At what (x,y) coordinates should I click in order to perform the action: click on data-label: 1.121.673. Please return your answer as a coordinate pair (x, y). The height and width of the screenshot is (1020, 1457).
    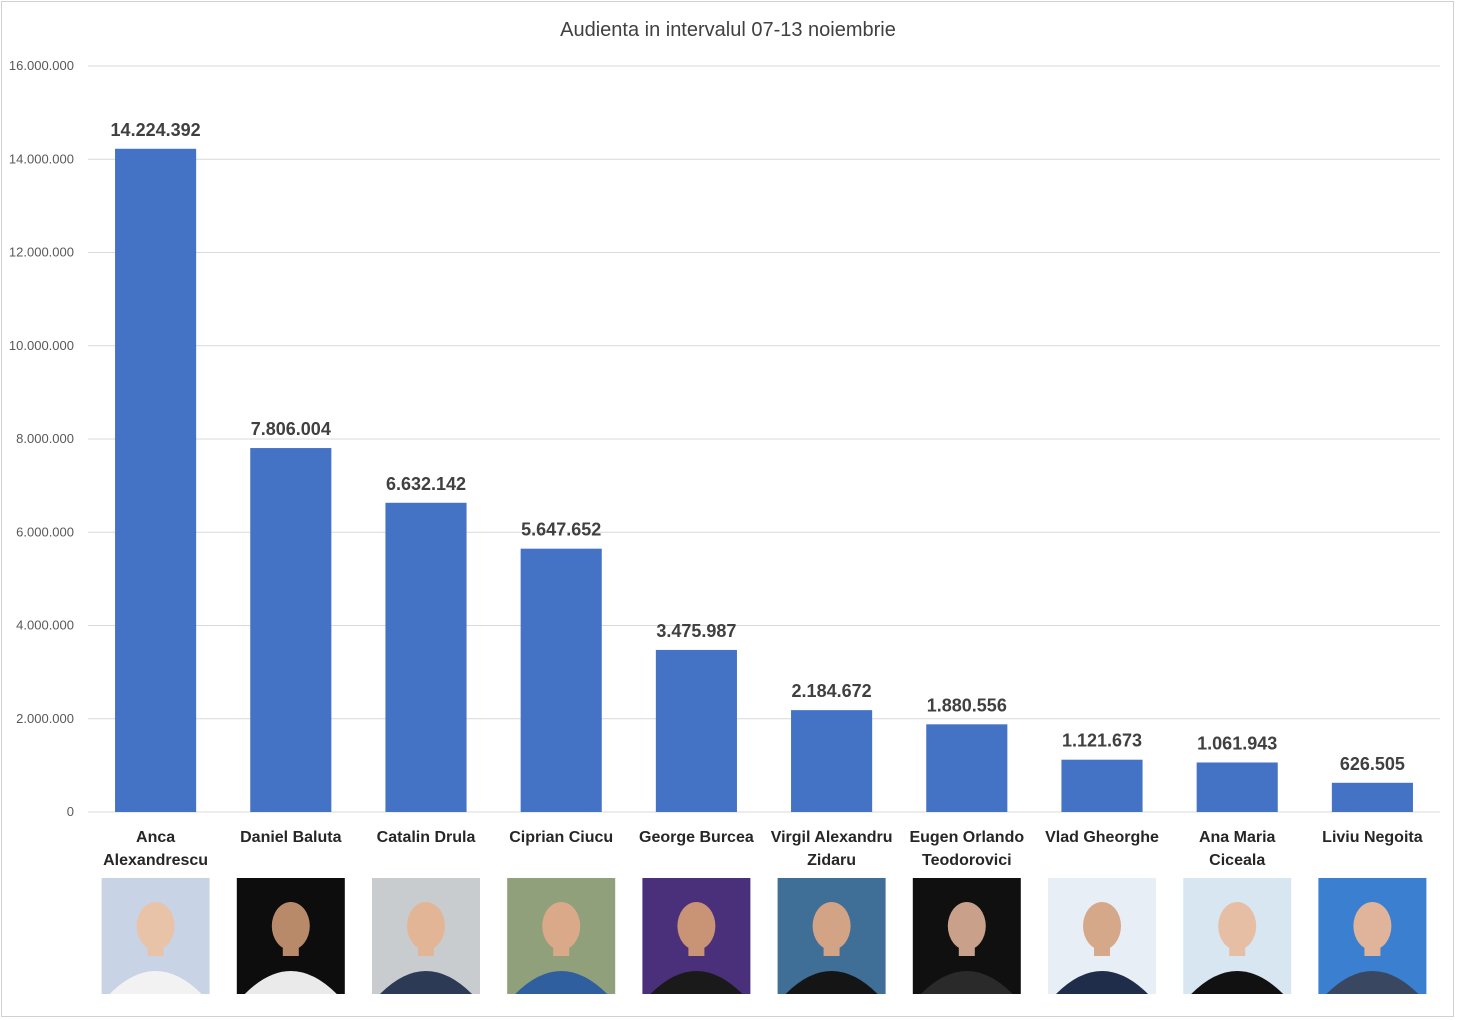
    Looking at the image, I should click on (1102, 741).